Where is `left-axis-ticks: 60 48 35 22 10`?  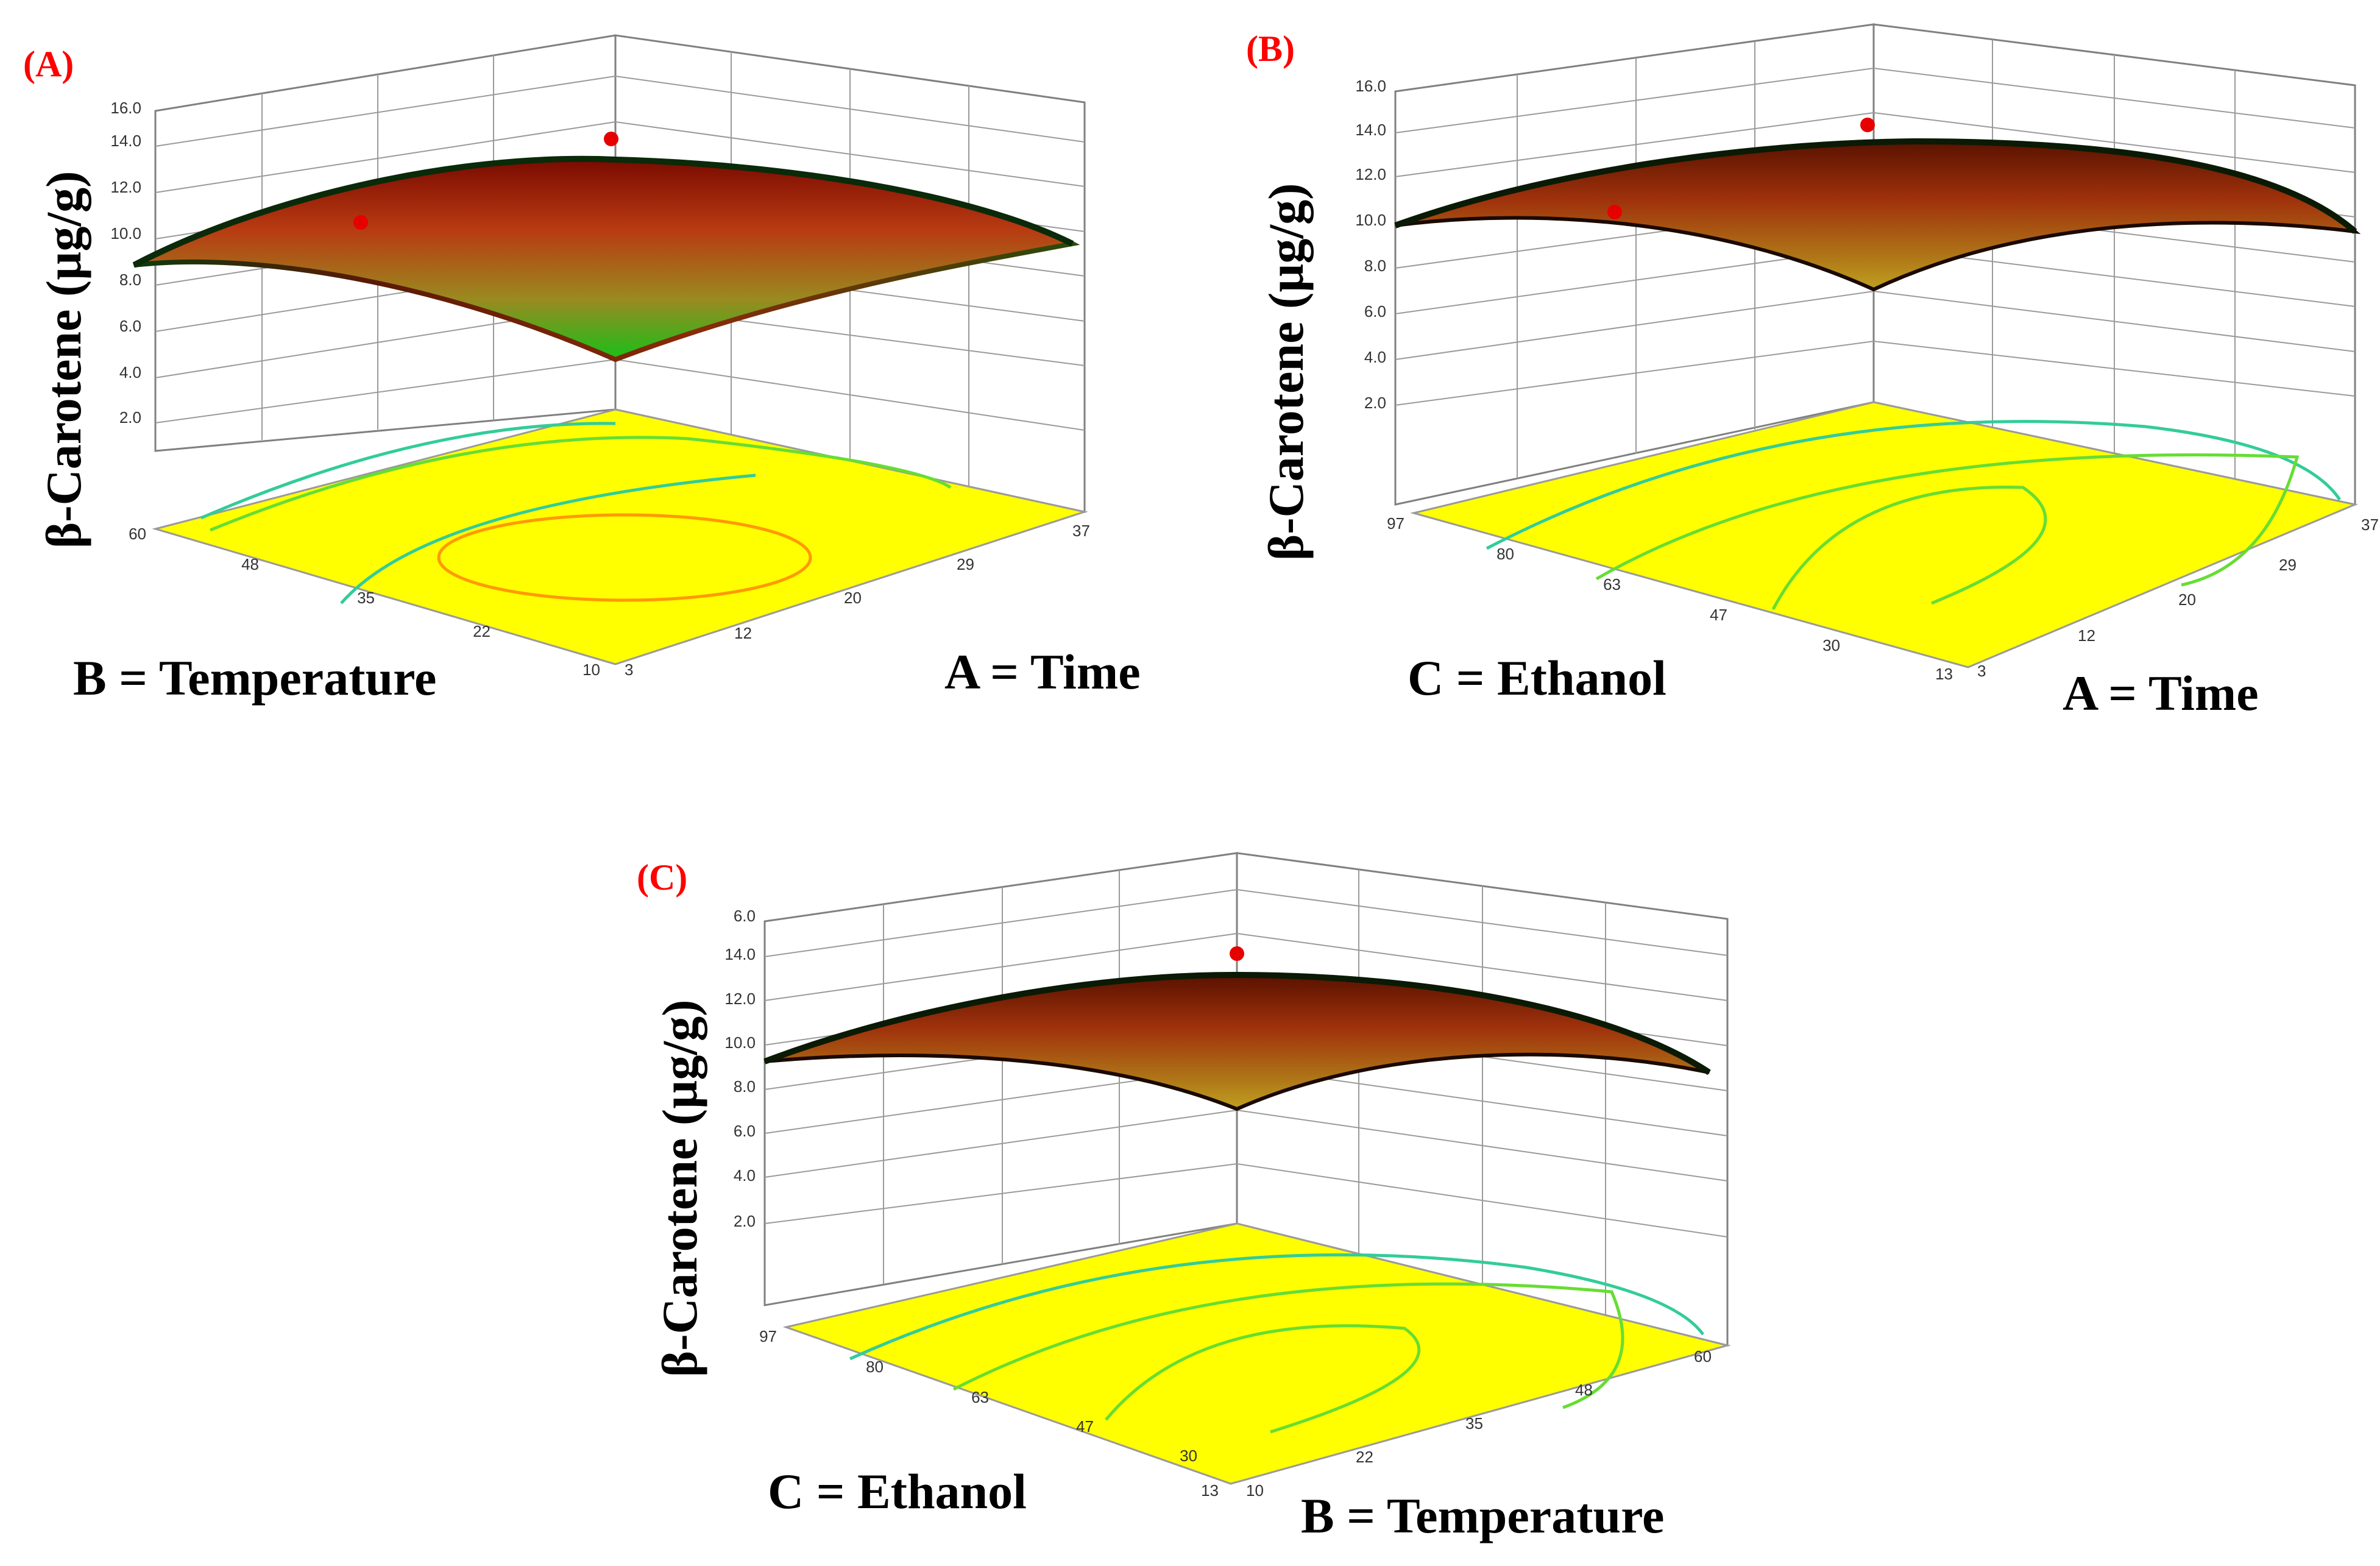
left-axis-ticks: 60 48 35 22 10 is located at coordinates (364, 602).